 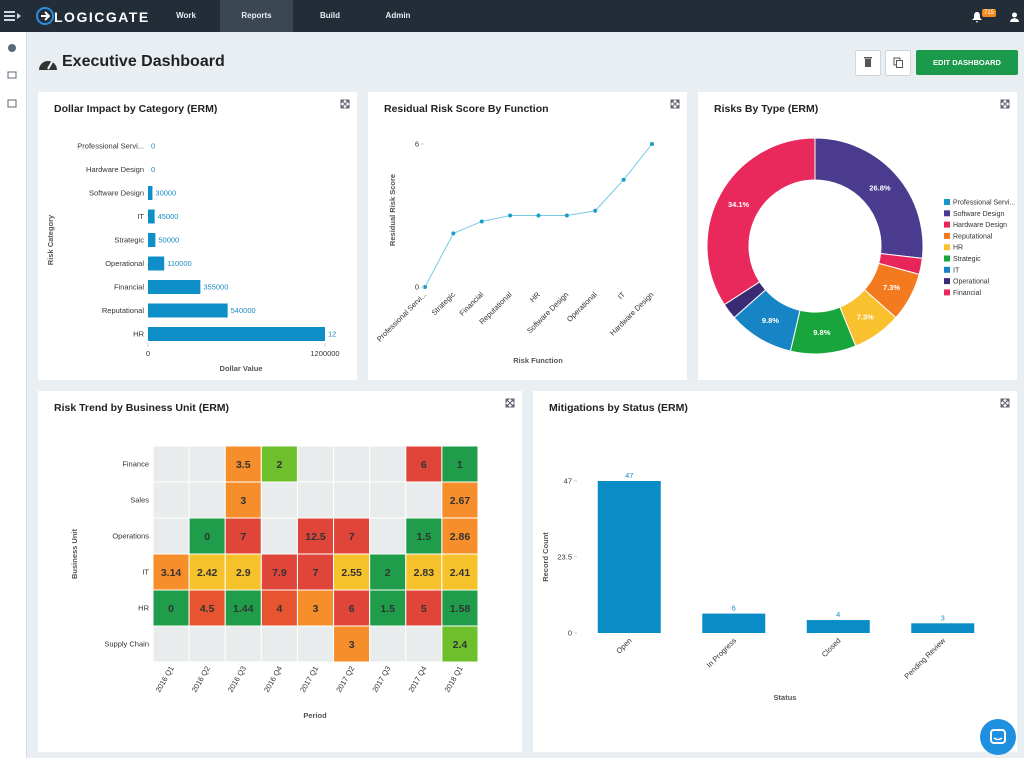 I want to click on cell-label: 2.9, so click(x=243, y=573).